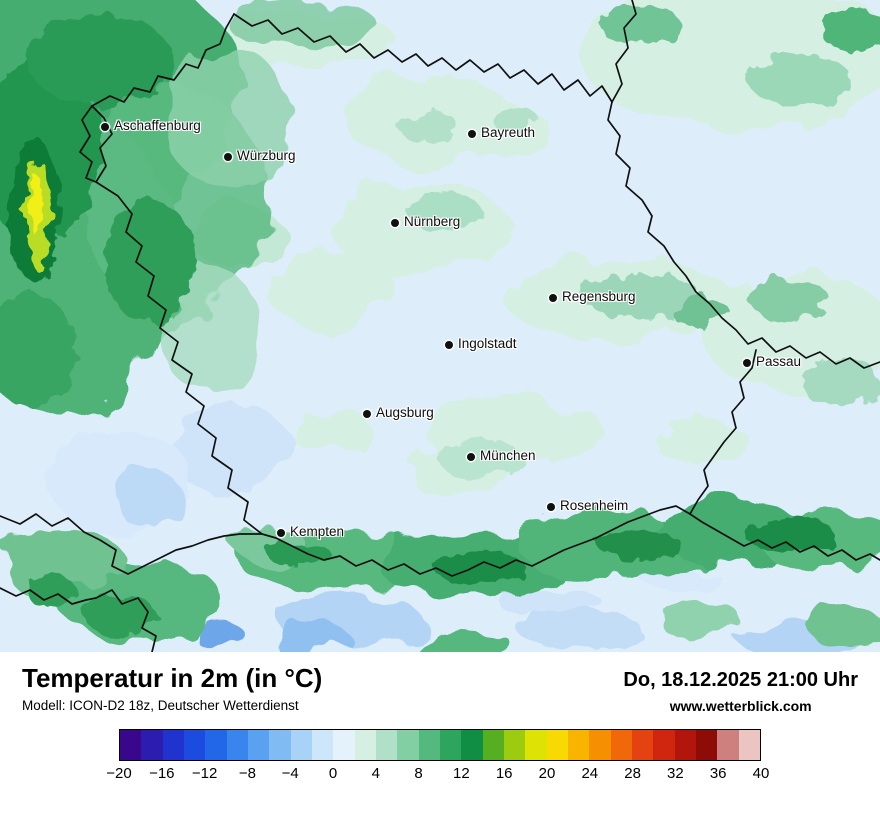 The height and width of the screenshot is (830, 880). What do you see at coordinates (632, 773) in the screenshot?
I see `colorbar-tick-label: 28` at bounding box center [632, 773].